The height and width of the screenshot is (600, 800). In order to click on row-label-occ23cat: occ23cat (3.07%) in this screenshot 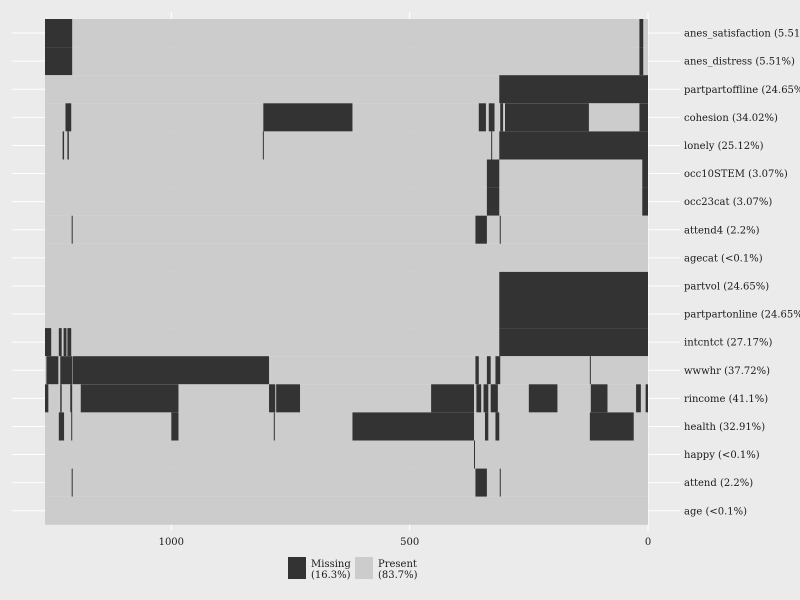, I will do `click(728, 202)`.